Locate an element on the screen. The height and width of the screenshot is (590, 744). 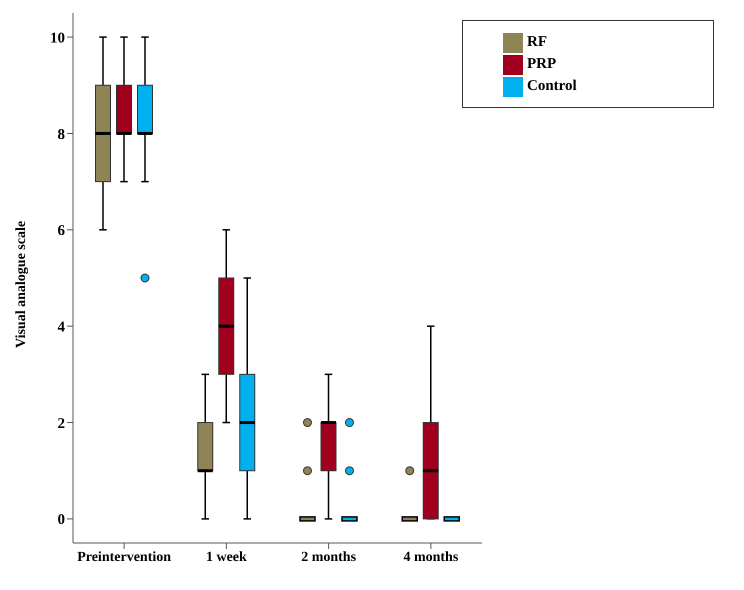
x-tick-label: 1 week is located at coordinates (226, 557).